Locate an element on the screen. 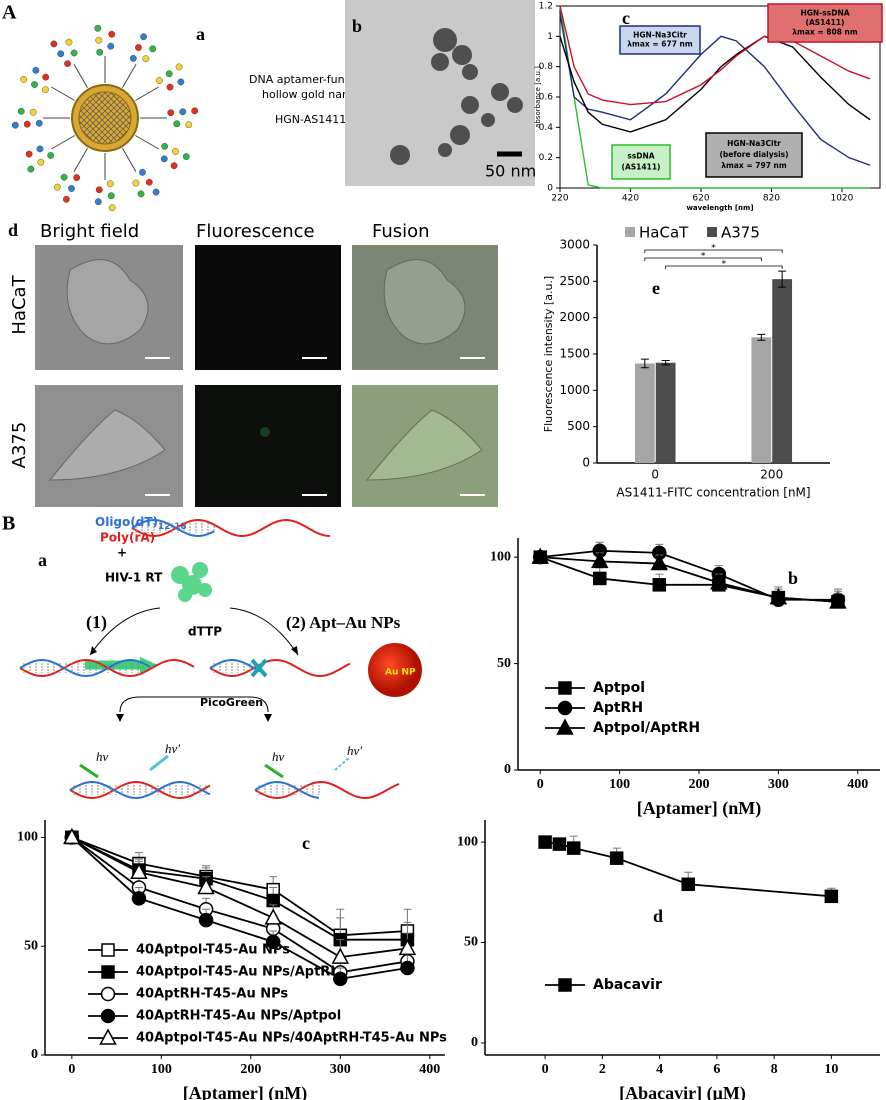 The width and height of the screenshot is (886, 1100). legend-swatch is located at coordinates (712, 232).